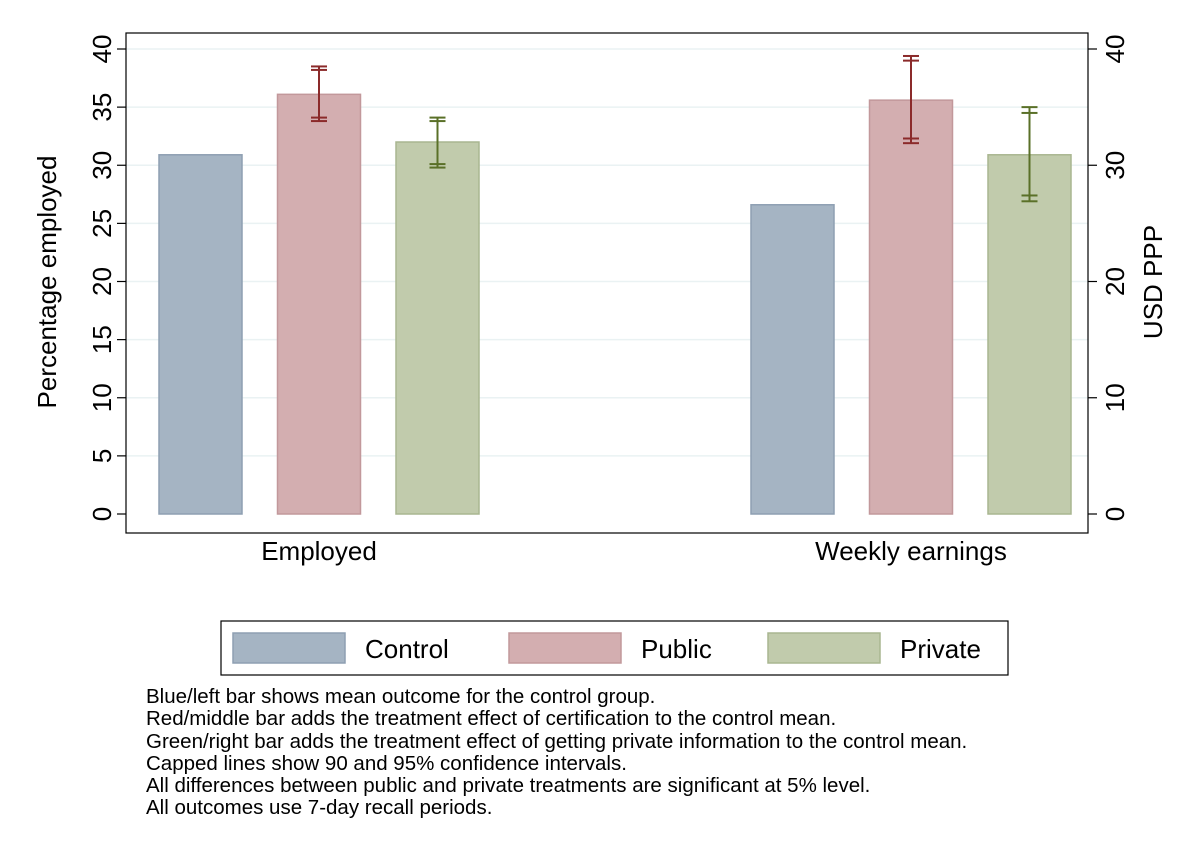  I want to click on right-y-axis-title: USD PPP, so click(1153, 282).